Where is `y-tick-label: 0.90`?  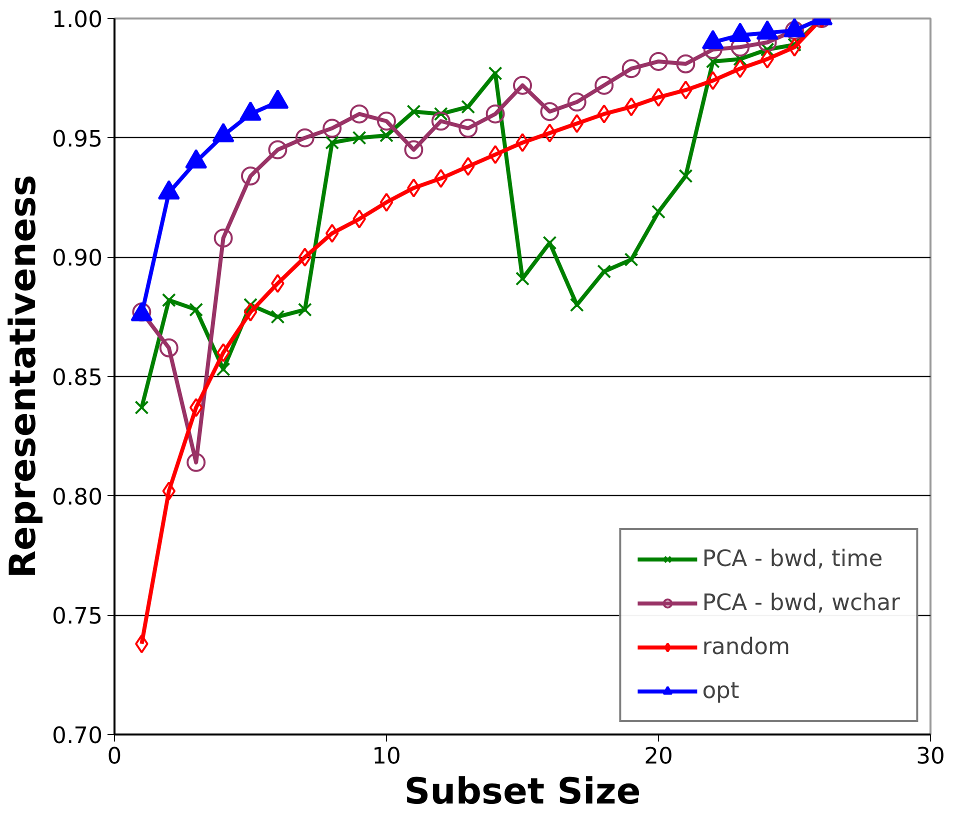 y-tick-label: 0.90 is located at coordinates (77, 259).